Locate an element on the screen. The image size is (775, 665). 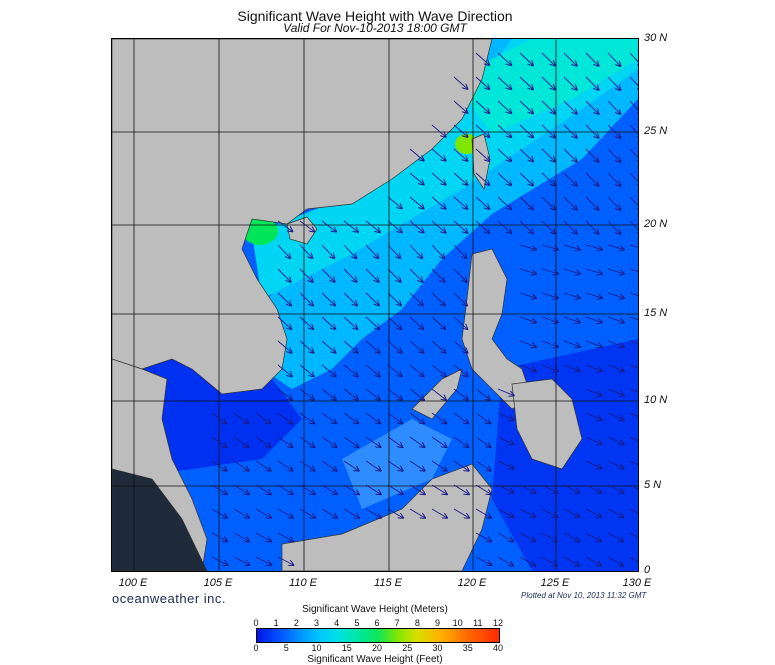
colorbar-tick-meters: 5 is located at coordinates (357, 623).